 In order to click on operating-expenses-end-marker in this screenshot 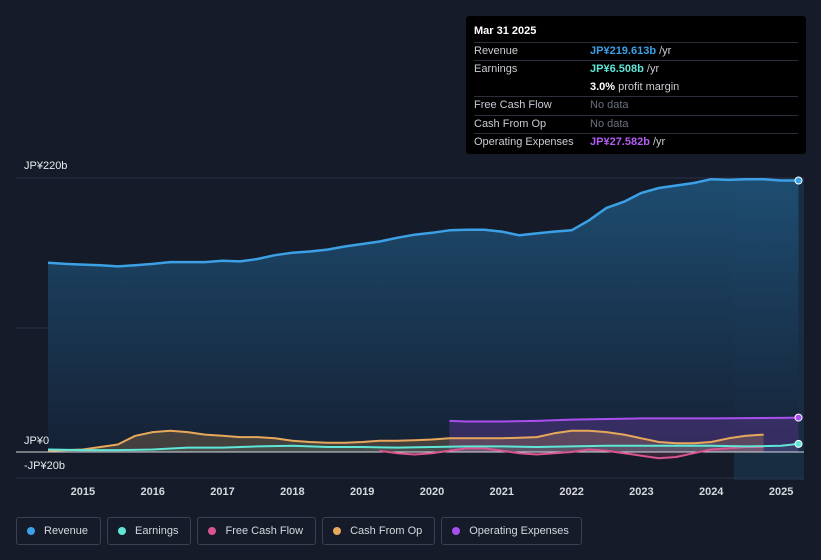, I will do `click(798, 417)`.